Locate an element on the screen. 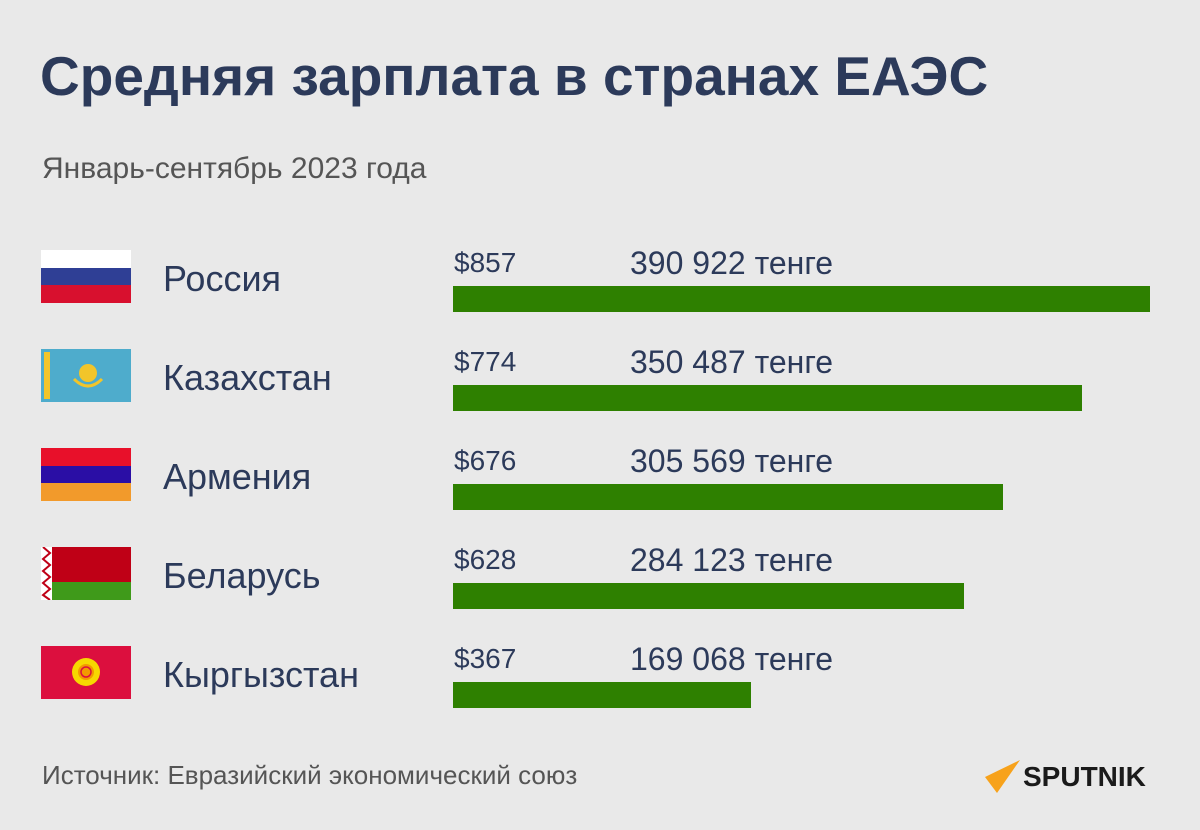 The image size is (1200, 830). usd-data-label: $774 is located at coordinates (485, 361).